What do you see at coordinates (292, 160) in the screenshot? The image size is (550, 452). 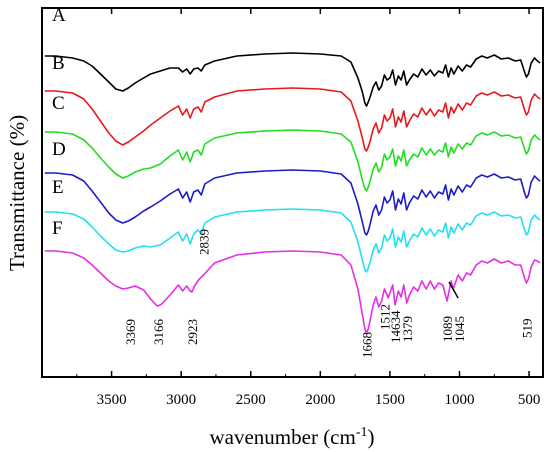 I see `series-line-c` at bounding box center [292, 160].